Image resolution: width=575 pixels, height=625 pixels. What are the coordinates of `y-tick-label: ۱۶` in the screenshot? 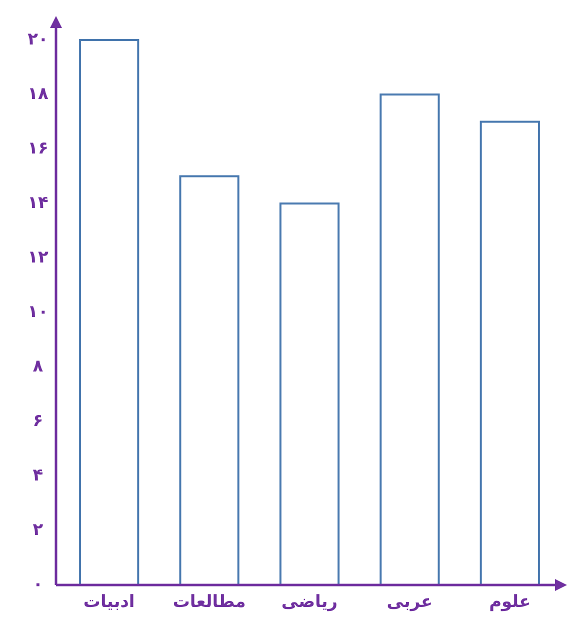 It's located at (38, 148).